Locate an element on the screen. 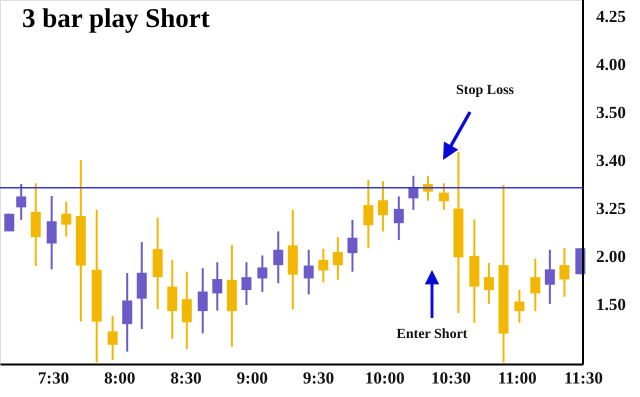  text: Stop Loss is located at coordinates (485, 90).